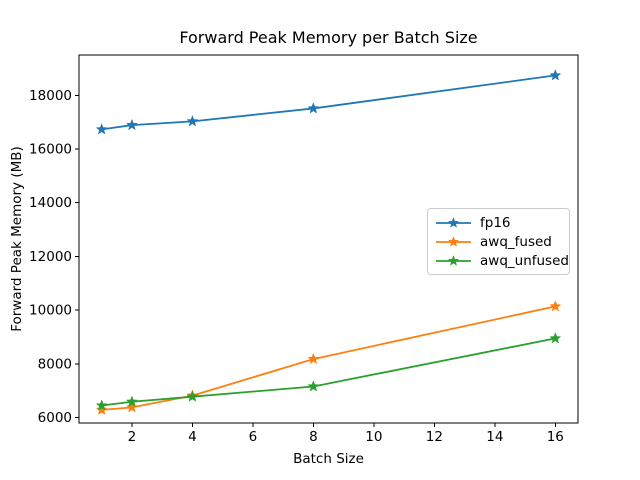 The image size is (640, 480). What do you see at coordinates (50, 203) in the screenshot?
I see `y-tick-label: 14000` at bounding box center [50, 203].